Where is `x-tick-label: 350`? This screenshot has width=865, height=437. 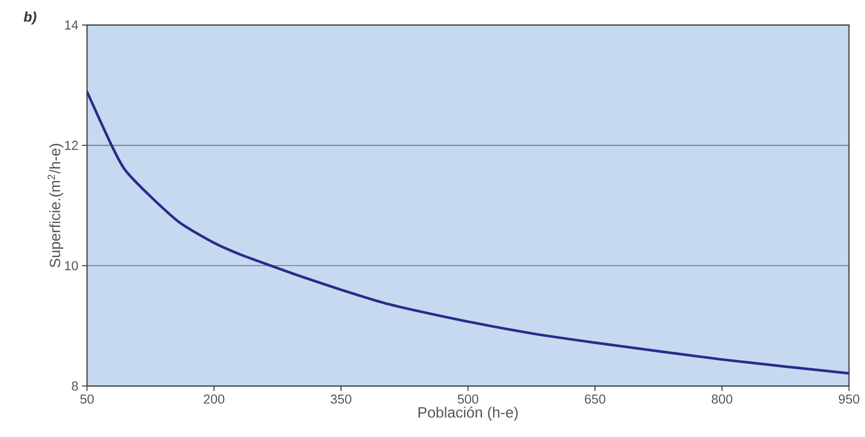
x-tick-label: 350 is located at coordinates (341, 399).